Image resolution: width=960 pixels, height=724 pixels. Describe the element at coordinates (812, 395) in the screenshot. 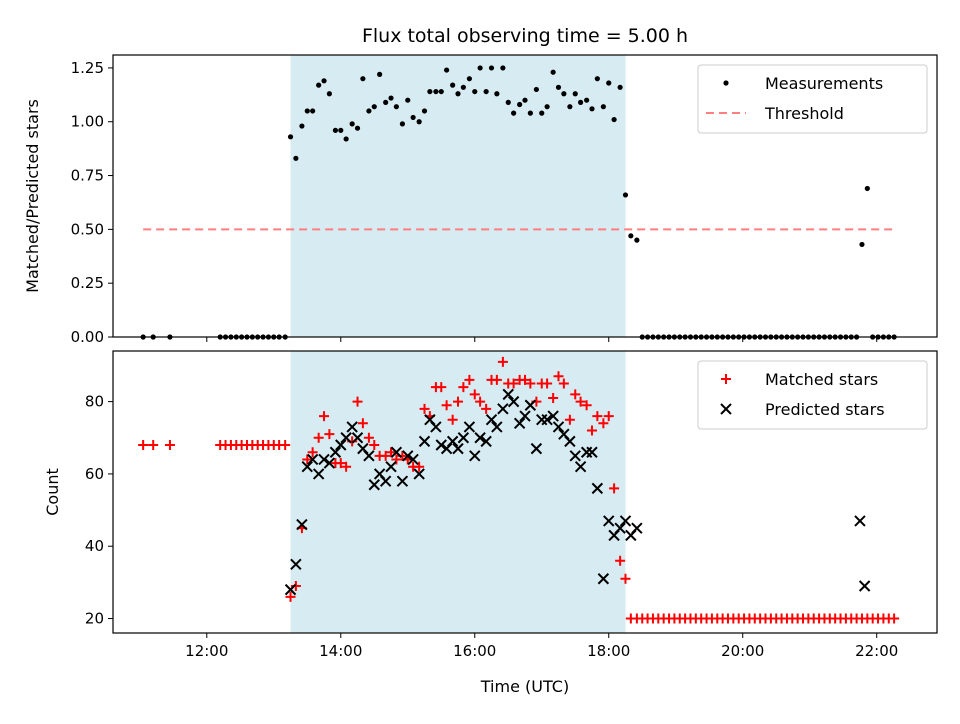

I see `legend: Matched stars Predicted stars` at that location.